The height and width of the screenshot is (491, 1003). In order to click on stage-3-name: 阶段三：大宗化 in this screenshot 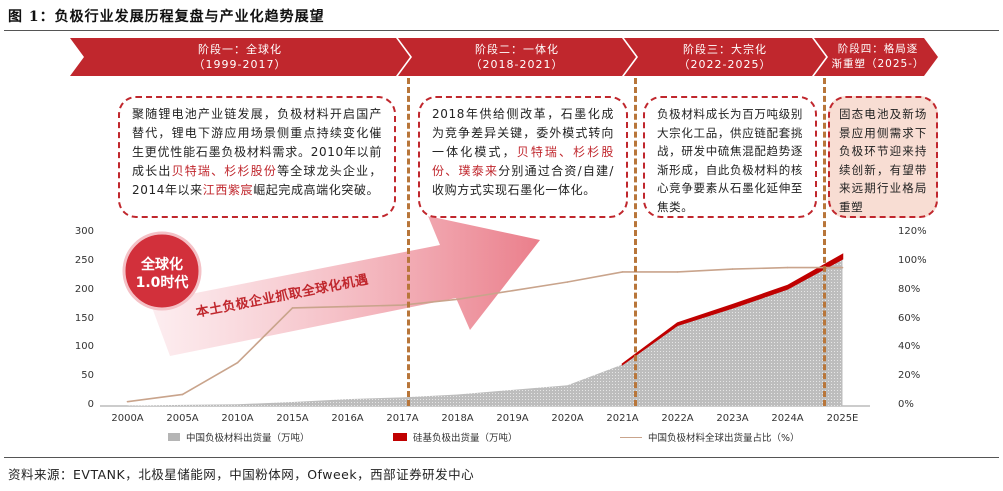, I will do `click(725, 49)`.